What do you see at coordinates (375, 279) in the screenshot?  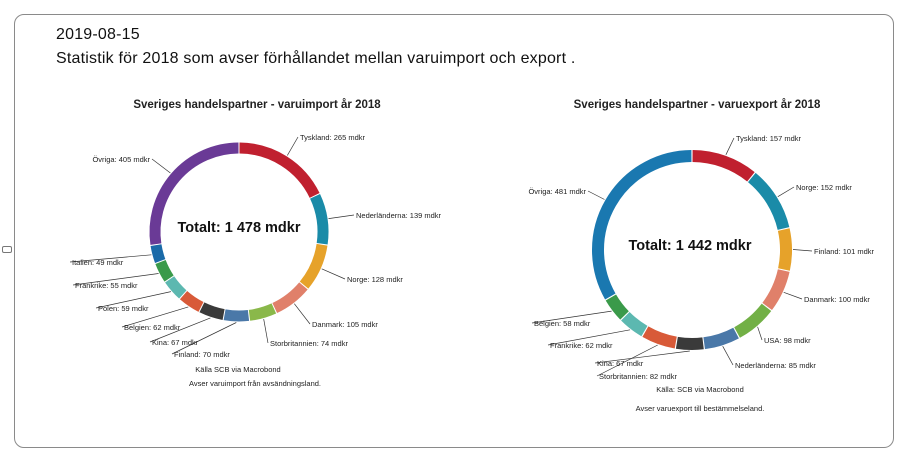 I see `import-label-norge: Norge: 128 mdkr` at bounding box center [375, 279].